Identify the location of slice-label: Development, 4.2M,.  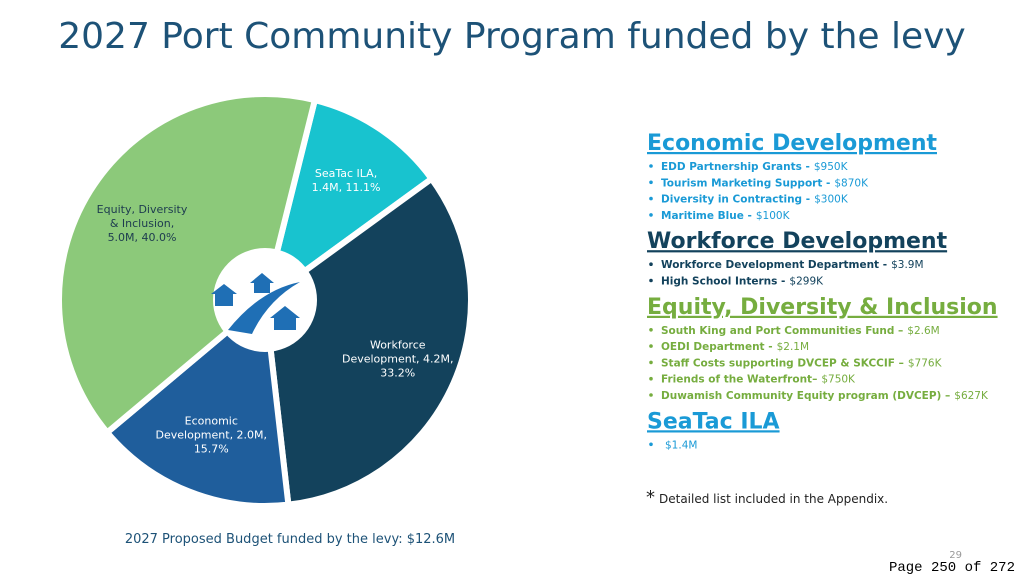
(398, 358).